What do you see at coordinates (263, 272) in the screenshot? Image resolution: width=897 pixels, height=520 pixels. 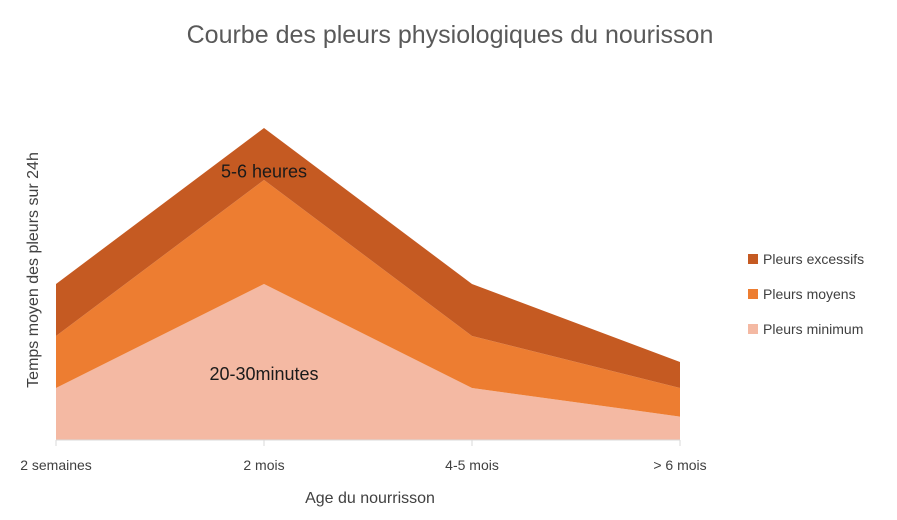 I see `annotations: 5-6 heures 20-30minutes` at bounding box center [263, 272].